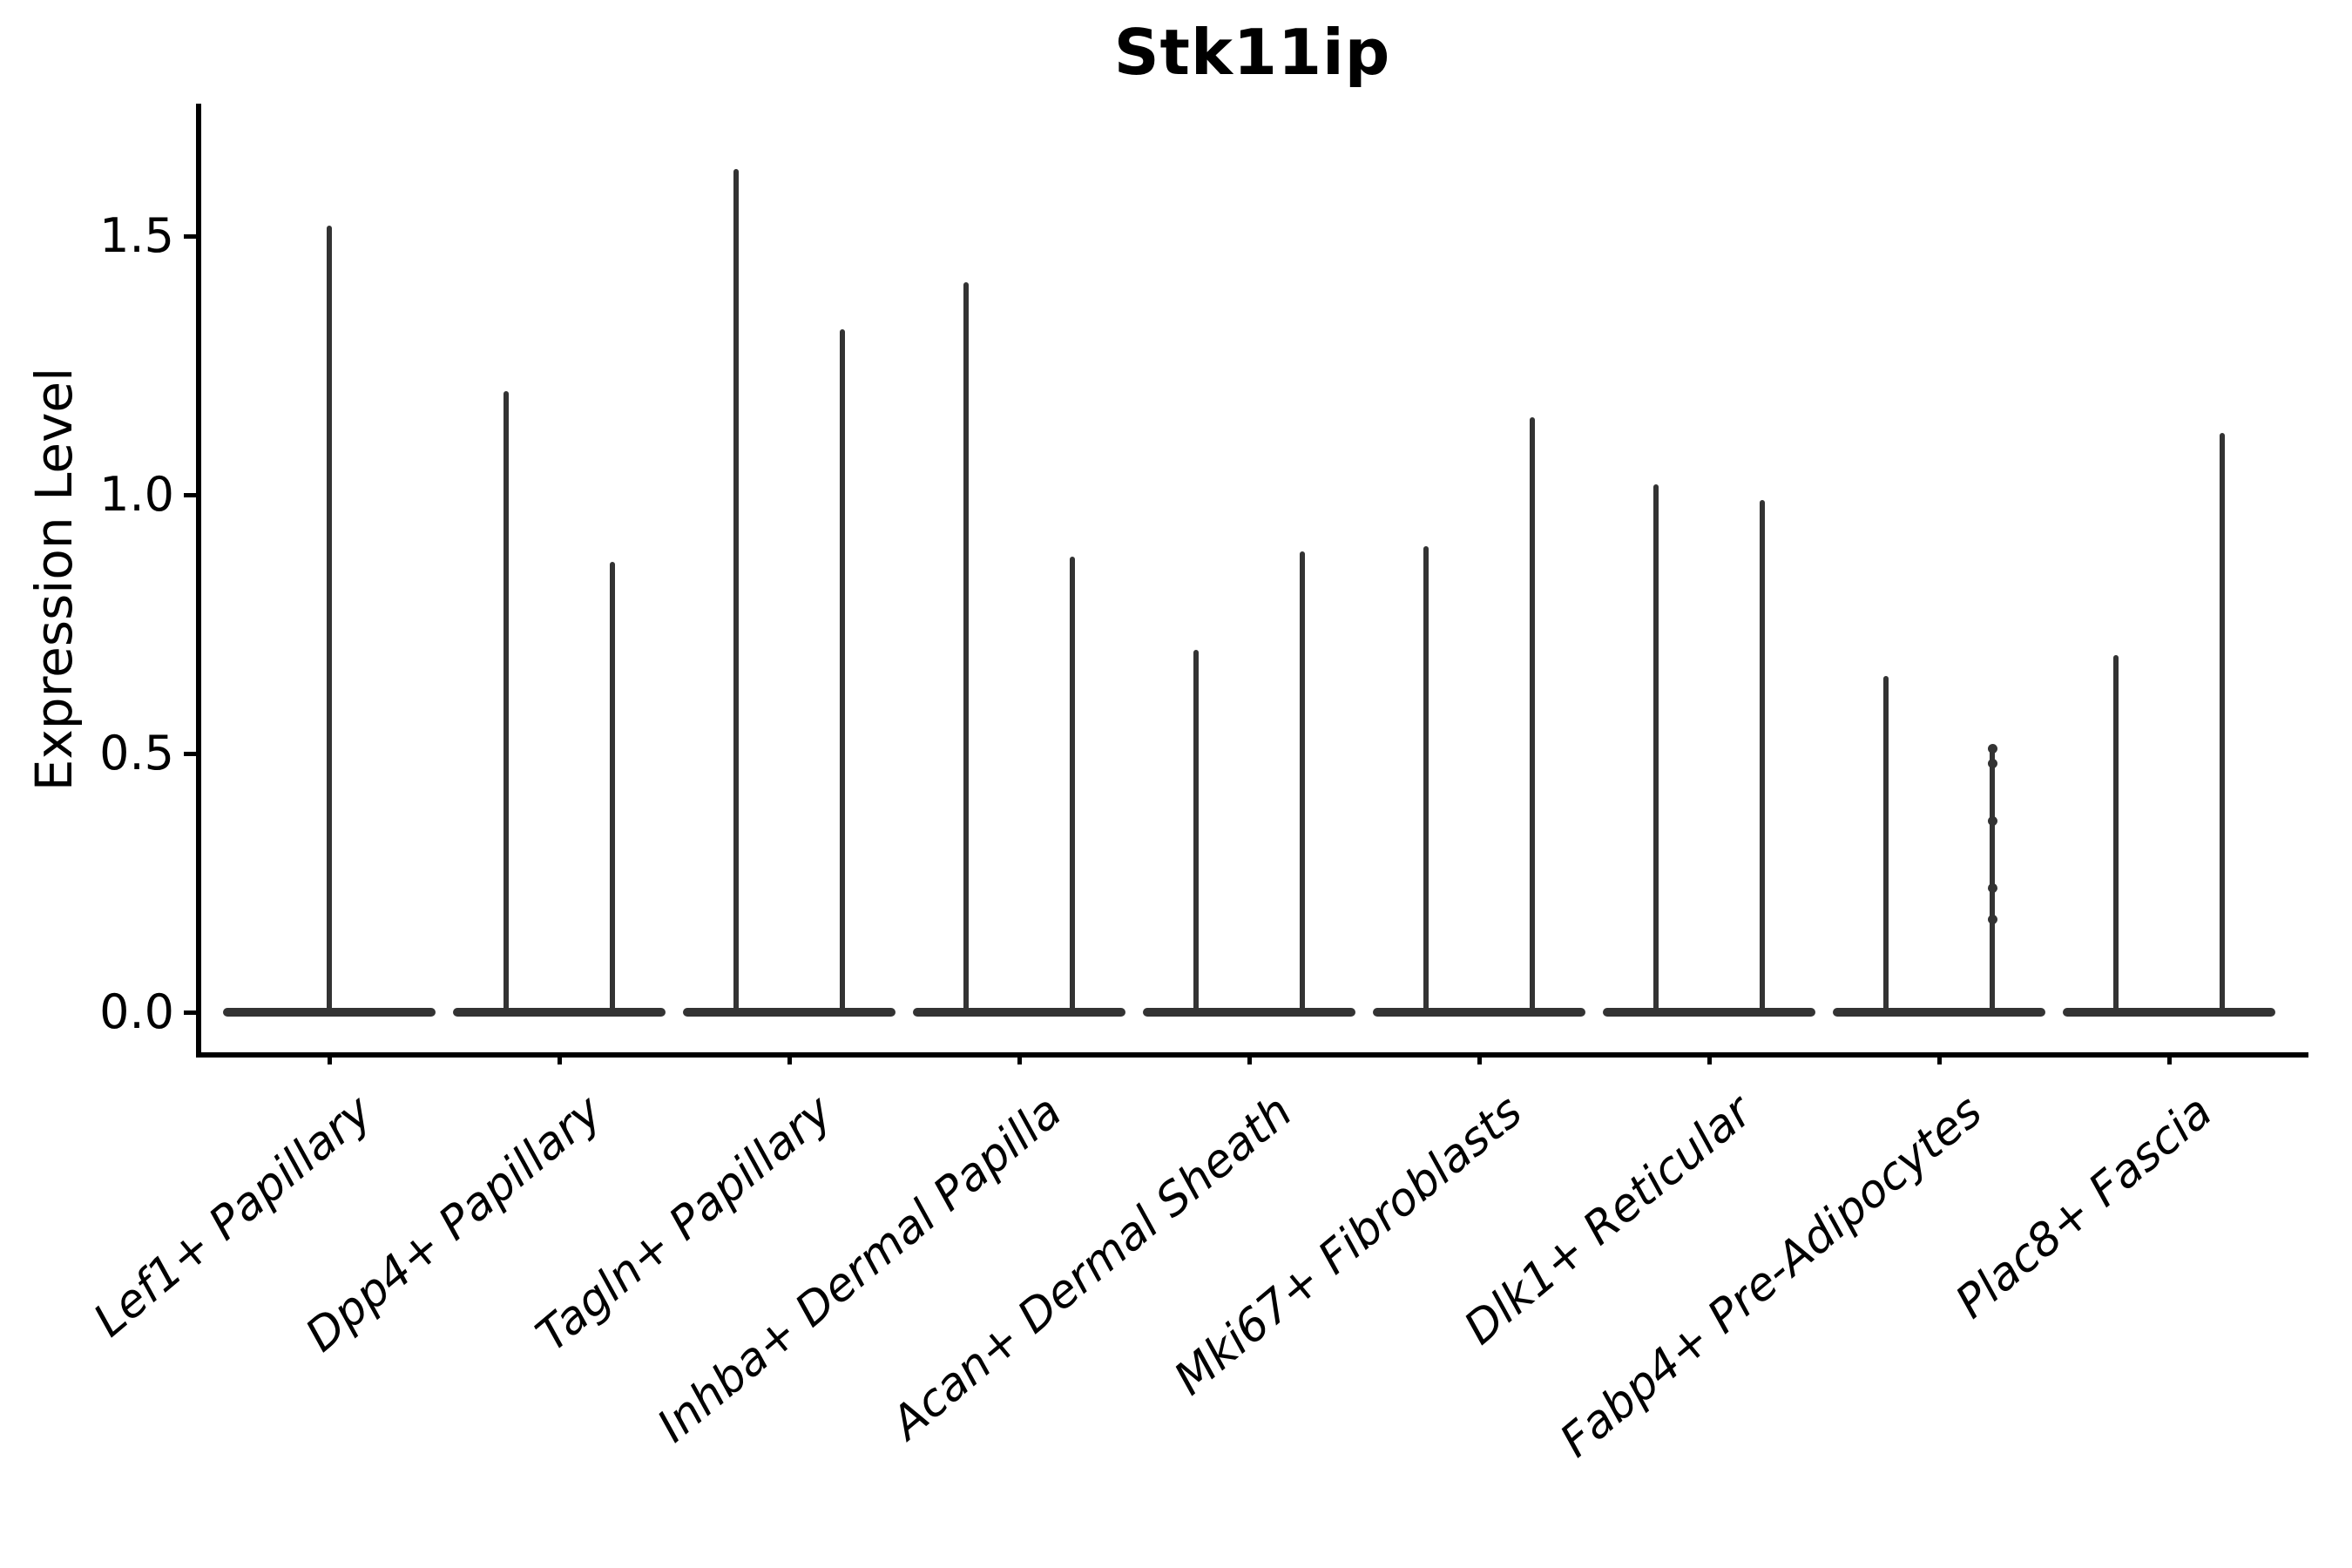 Image resolution: width=2352 pixels, height=1568 pixels. Describe the element at coordinates (198, 581) in the screenshot. I see `y-axis-spine` at that location.